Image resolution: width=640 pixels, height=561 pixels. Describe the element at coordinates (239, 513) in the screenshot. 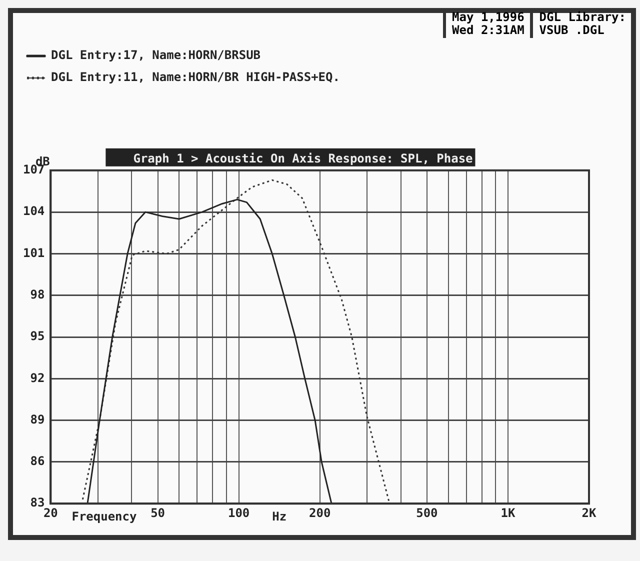

I see `x-tick-label: 100` at that location.